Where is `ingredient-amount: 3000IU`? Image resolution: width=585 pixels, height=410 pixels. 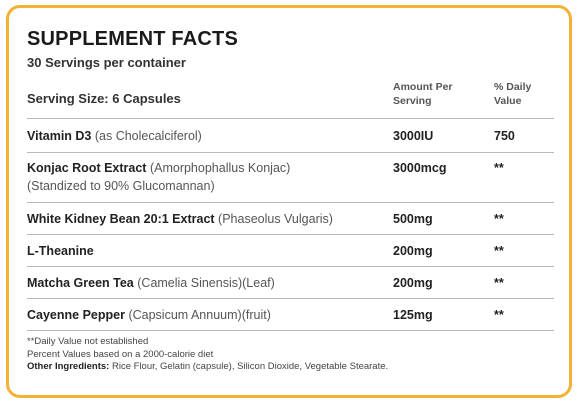
ingredient-amount: 3000IU is located at coordinates (413, 136).